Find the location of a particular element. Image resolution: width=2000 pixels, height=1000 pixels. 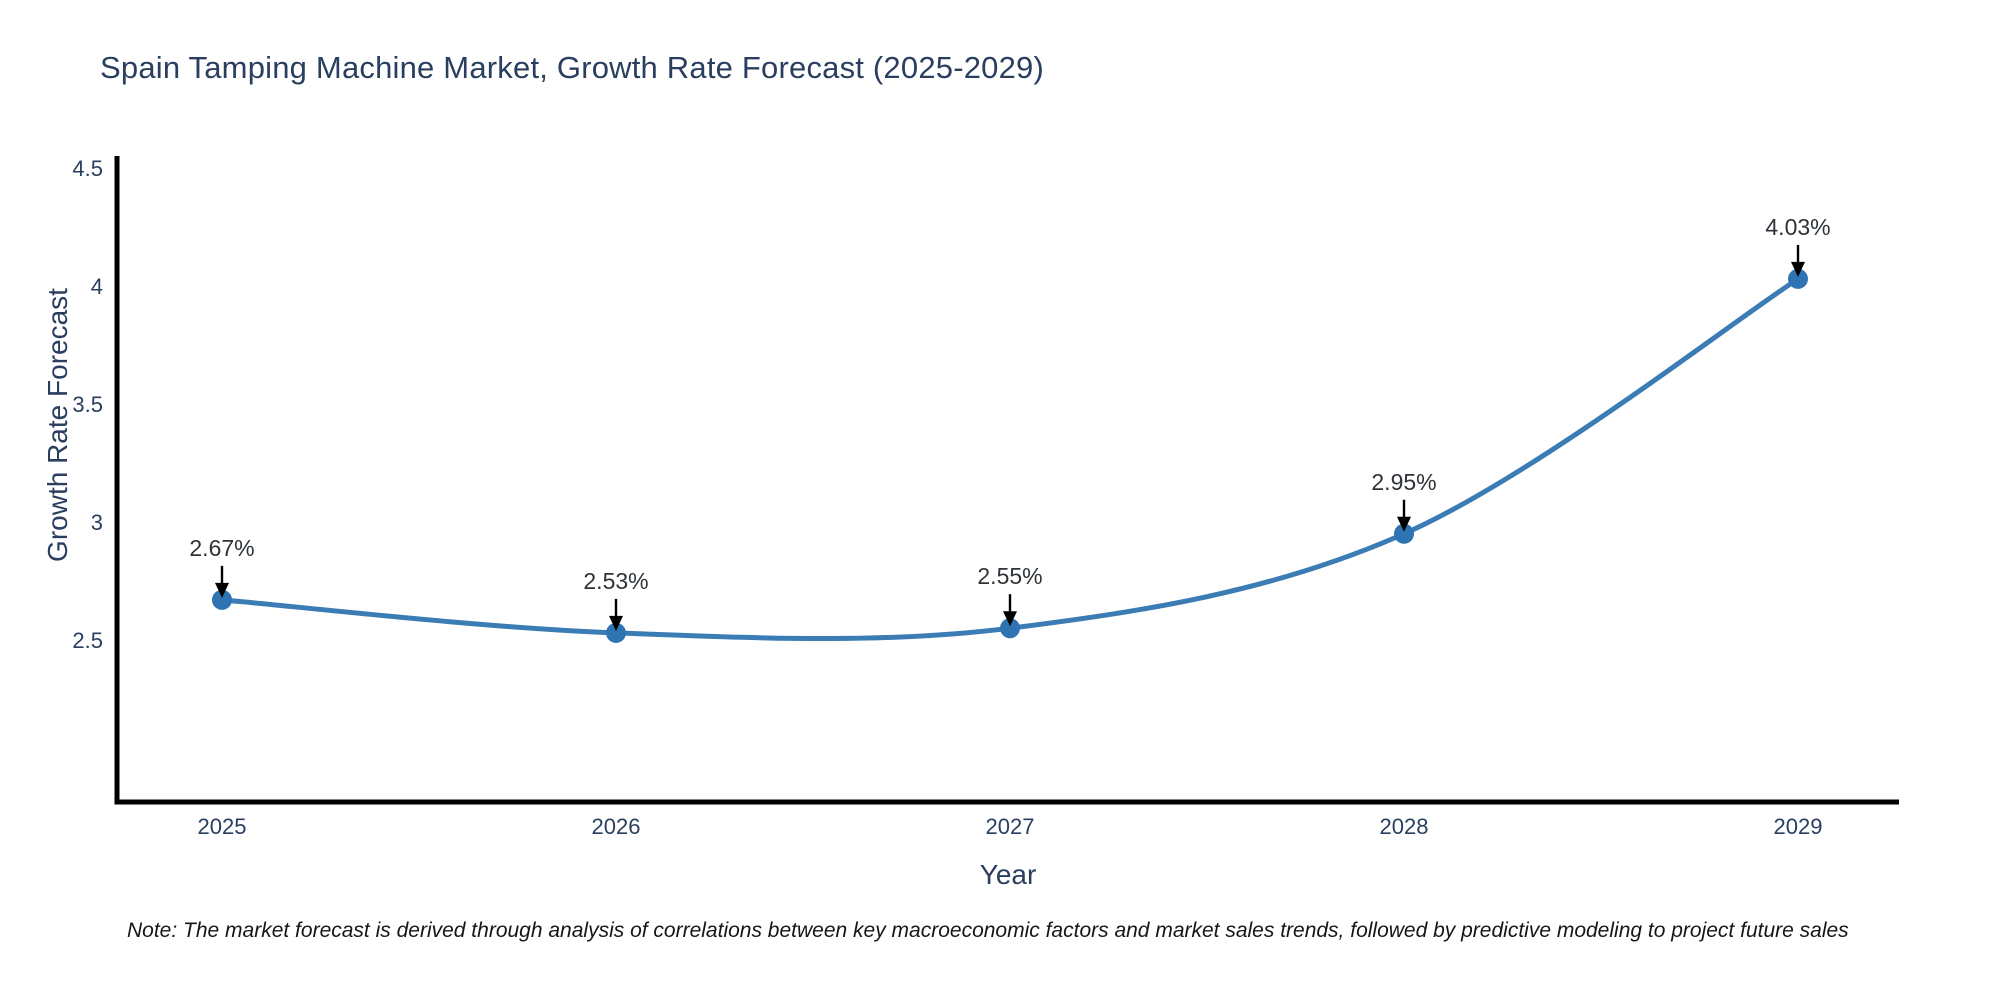

y-tick-label: 4 is located at coordinates (97, 286).